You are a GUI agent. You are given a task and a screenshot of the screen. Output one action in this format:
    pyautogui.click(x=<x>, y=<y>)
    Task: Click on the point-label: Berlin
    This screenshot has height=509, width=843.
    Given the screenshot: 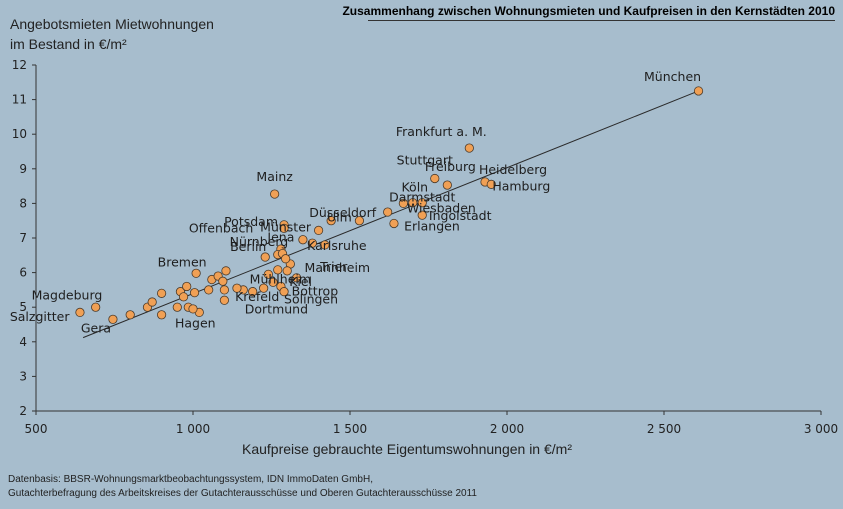 What is the action you would take?
    pyautogui.click(x=248, y=246)
    